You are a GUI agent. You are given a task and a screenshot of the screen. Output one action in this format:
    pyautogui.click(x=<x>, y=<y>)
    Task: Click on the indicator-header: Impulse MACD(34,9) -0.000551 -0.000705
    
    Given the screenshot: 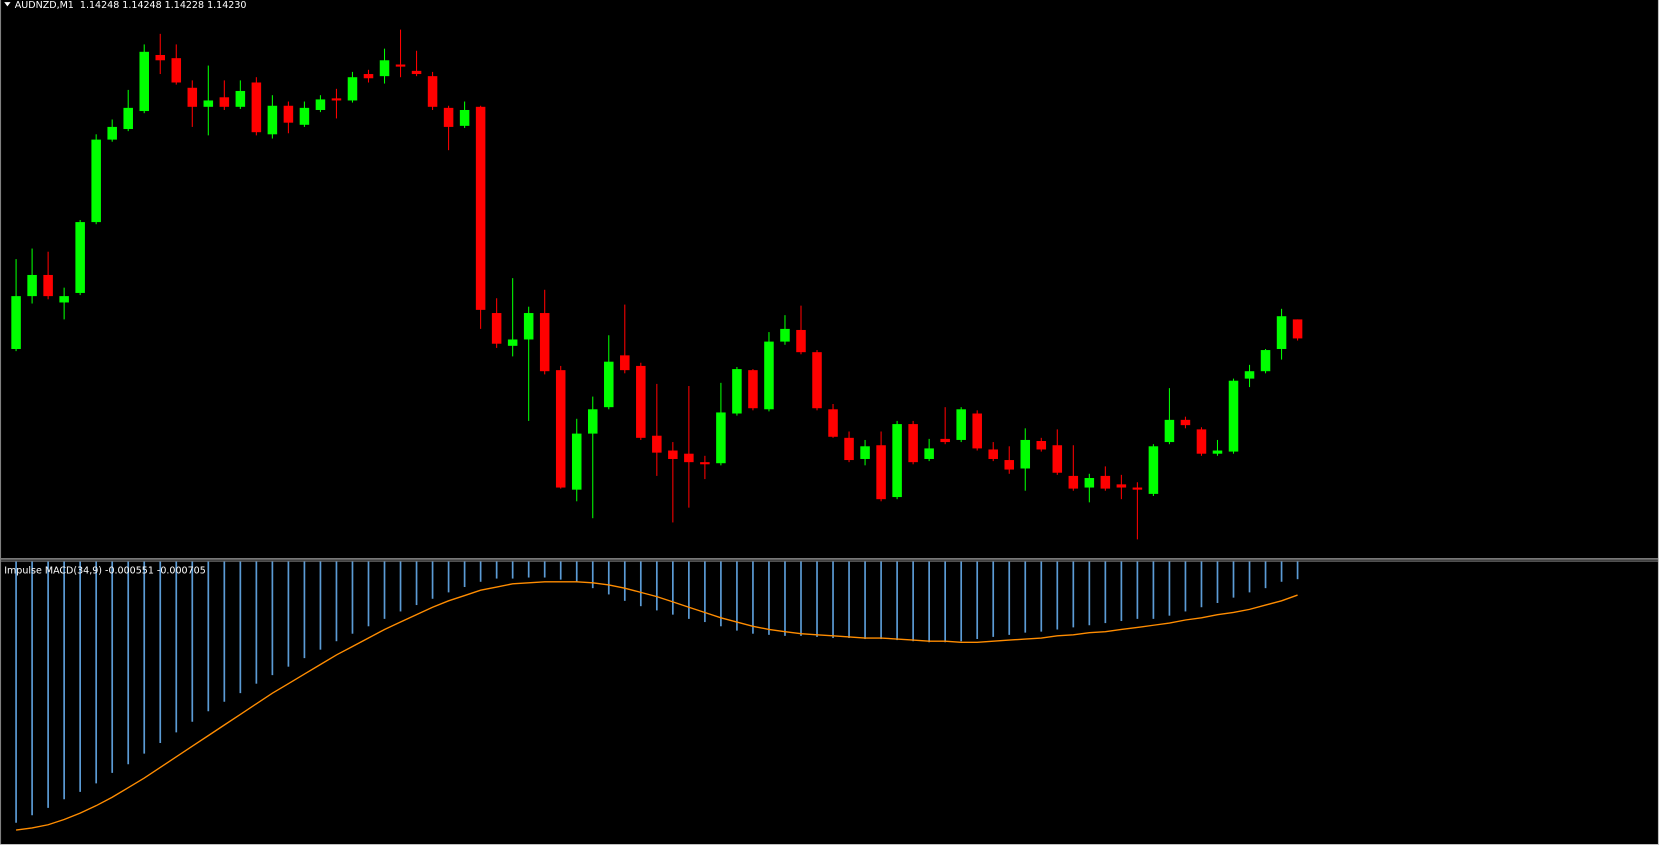 What is the action you would take?
    pyautogui.click(x=105, y=571)
    